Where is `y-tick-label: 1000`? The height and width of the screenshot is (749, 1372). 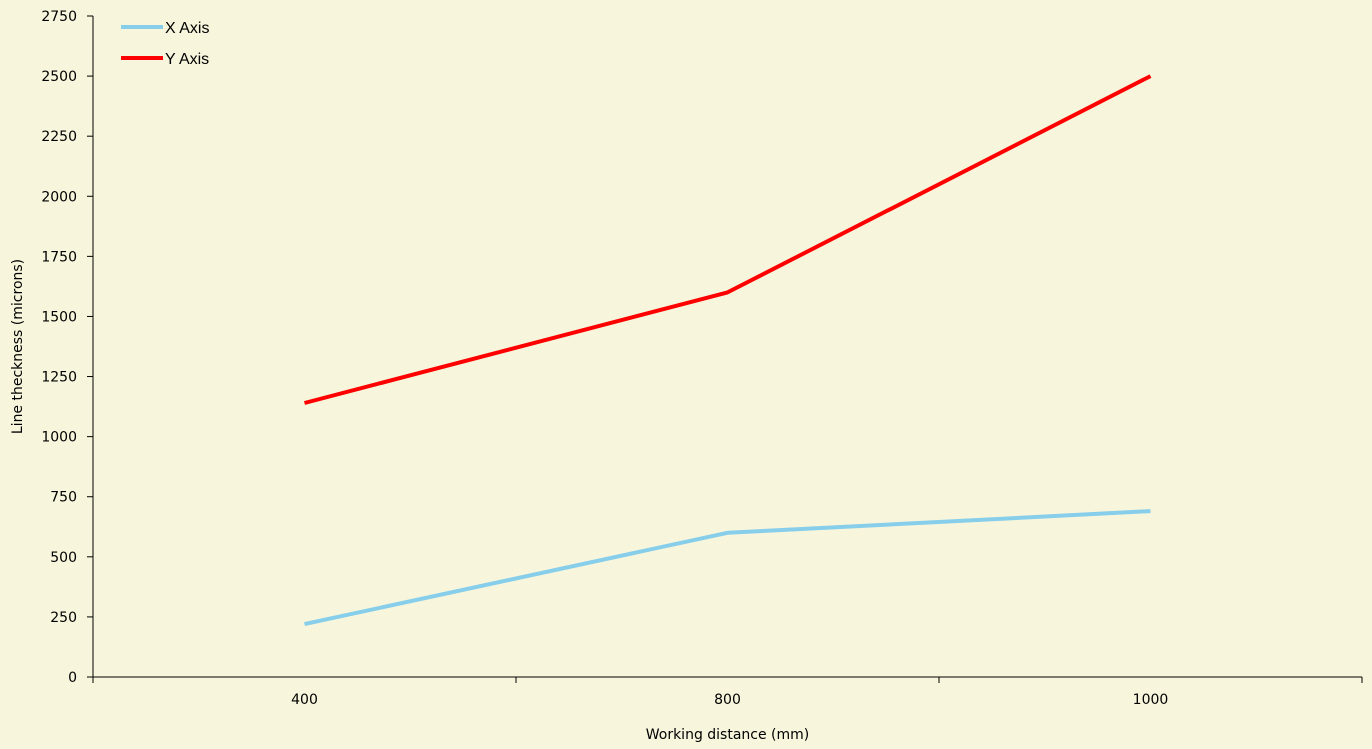
y-tick-label: 1000 is located at coordinates (59, 438).